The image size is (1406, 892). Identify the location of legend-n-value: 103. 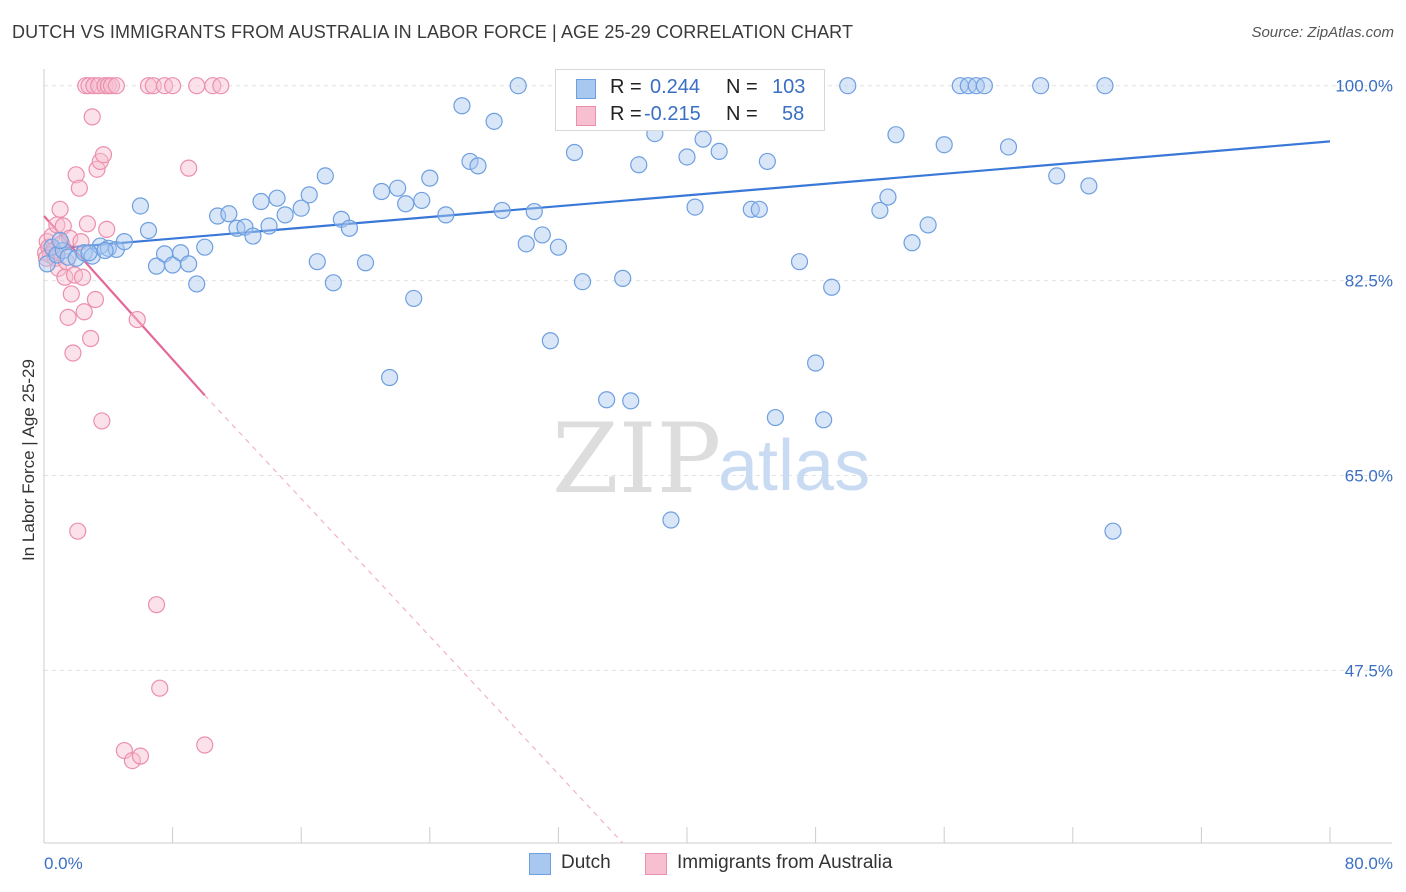
(789, 87).